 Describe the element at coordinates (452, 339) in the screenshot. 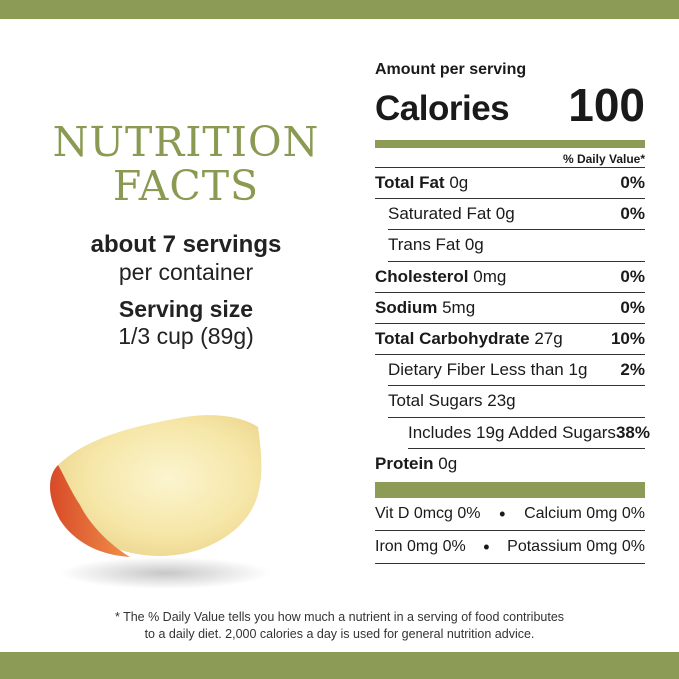

I see `nutrient-label: Total Carbohydrate` at that location.